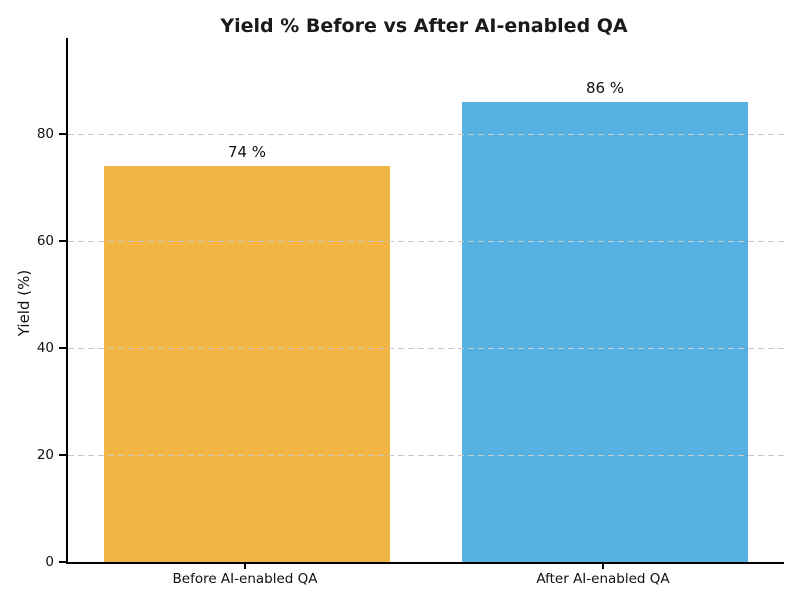  What do you see at coordinates (49, 562) in the screenshot?
I see `y-tick-label: 0` at bounding box center [49, 562].